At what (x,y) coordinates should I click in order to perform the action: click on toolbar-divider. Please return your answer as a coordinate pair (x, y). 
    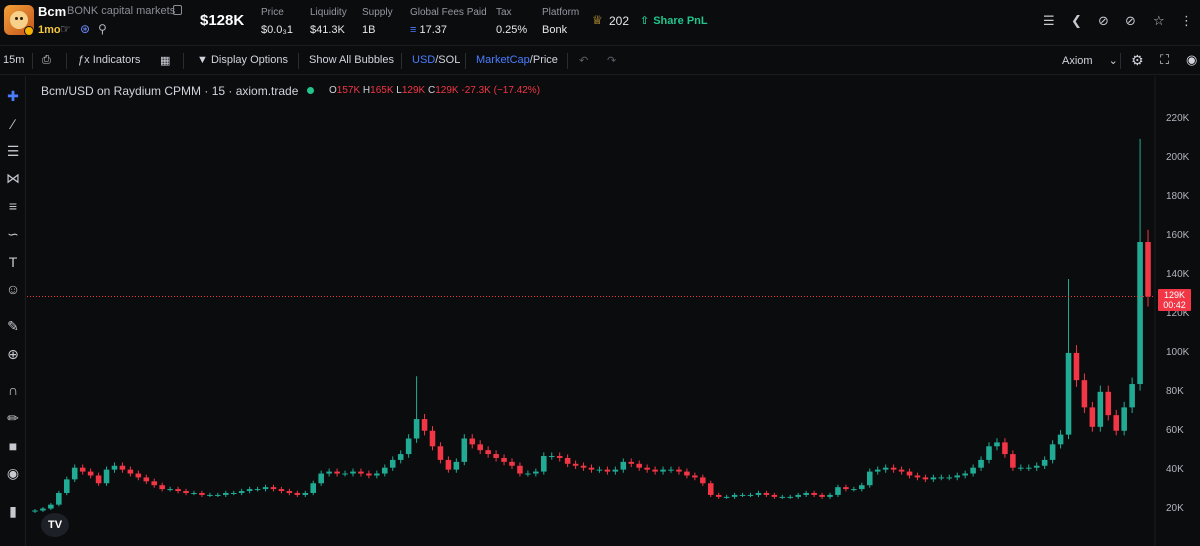
    Looking at the image, I should click on (32, 61).